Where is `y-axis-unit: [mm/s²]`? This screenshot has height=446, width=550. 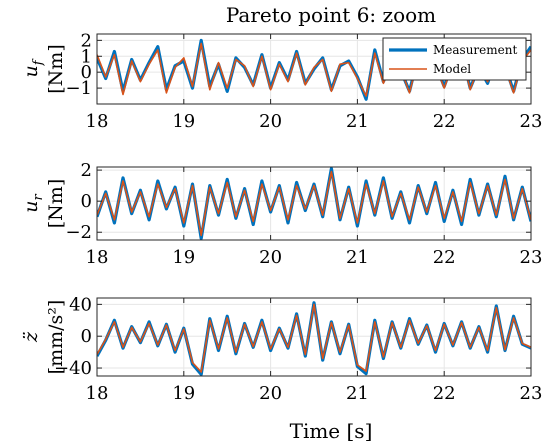
y-axis-unit: [mm/s²] is located at coordinates (56, 337).